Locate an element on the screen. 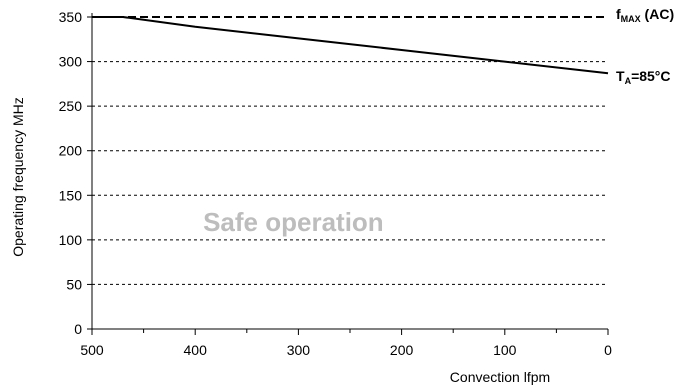 This screenshot has width=694, height=388. x-tick-label-200: 200 is located at coordinates (402, 350).